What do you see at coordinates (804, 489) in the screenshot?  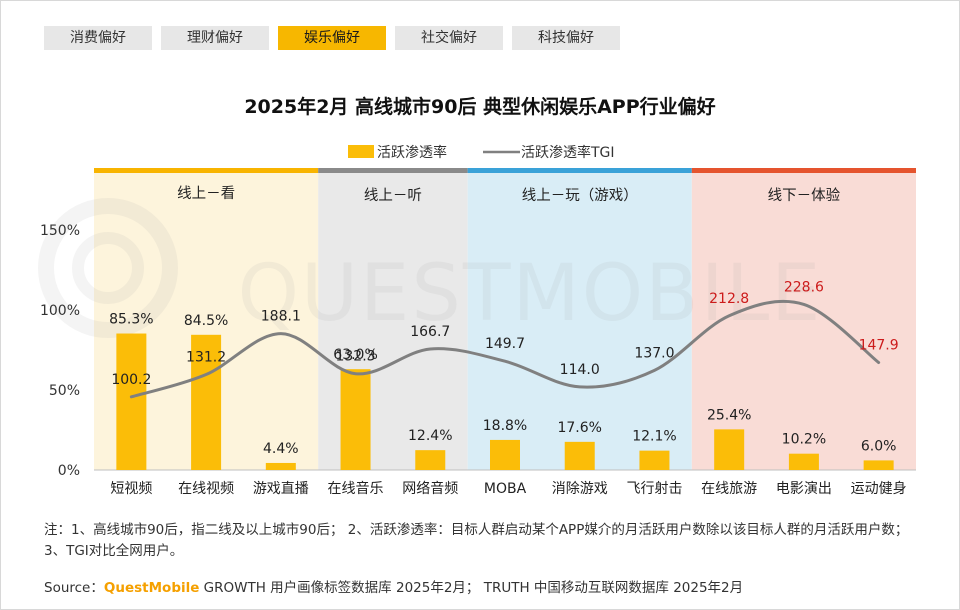 I see `x-tick-label: 电影演出` at bounding box center [804, 489].